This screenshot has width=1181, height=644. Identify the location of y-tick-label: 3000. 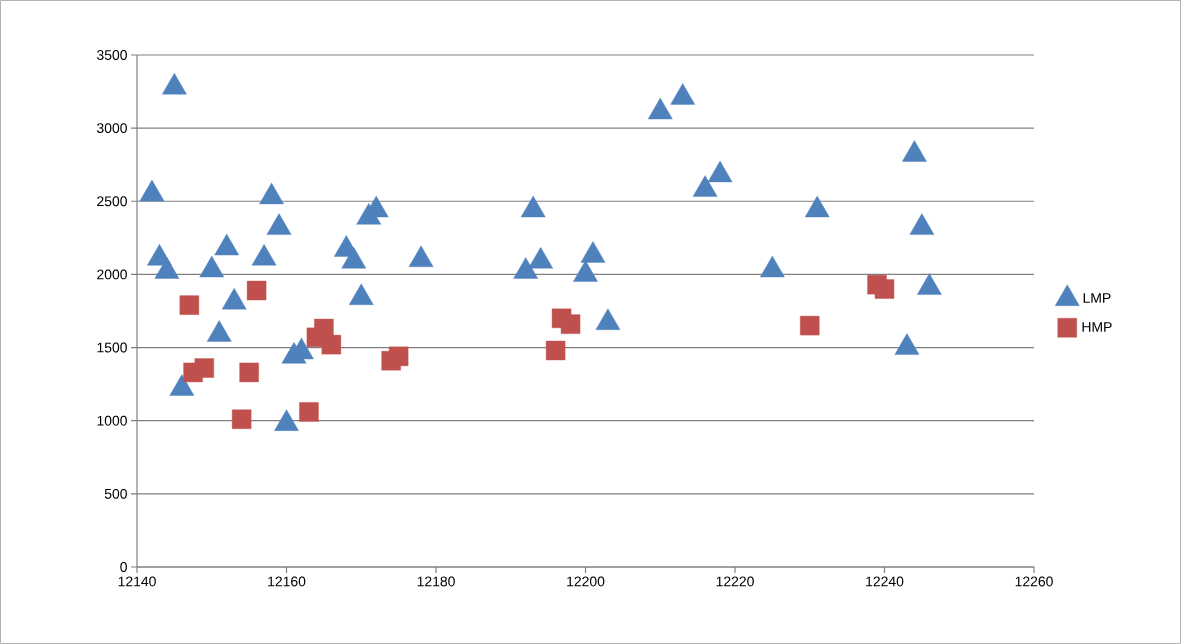
(112, 128).